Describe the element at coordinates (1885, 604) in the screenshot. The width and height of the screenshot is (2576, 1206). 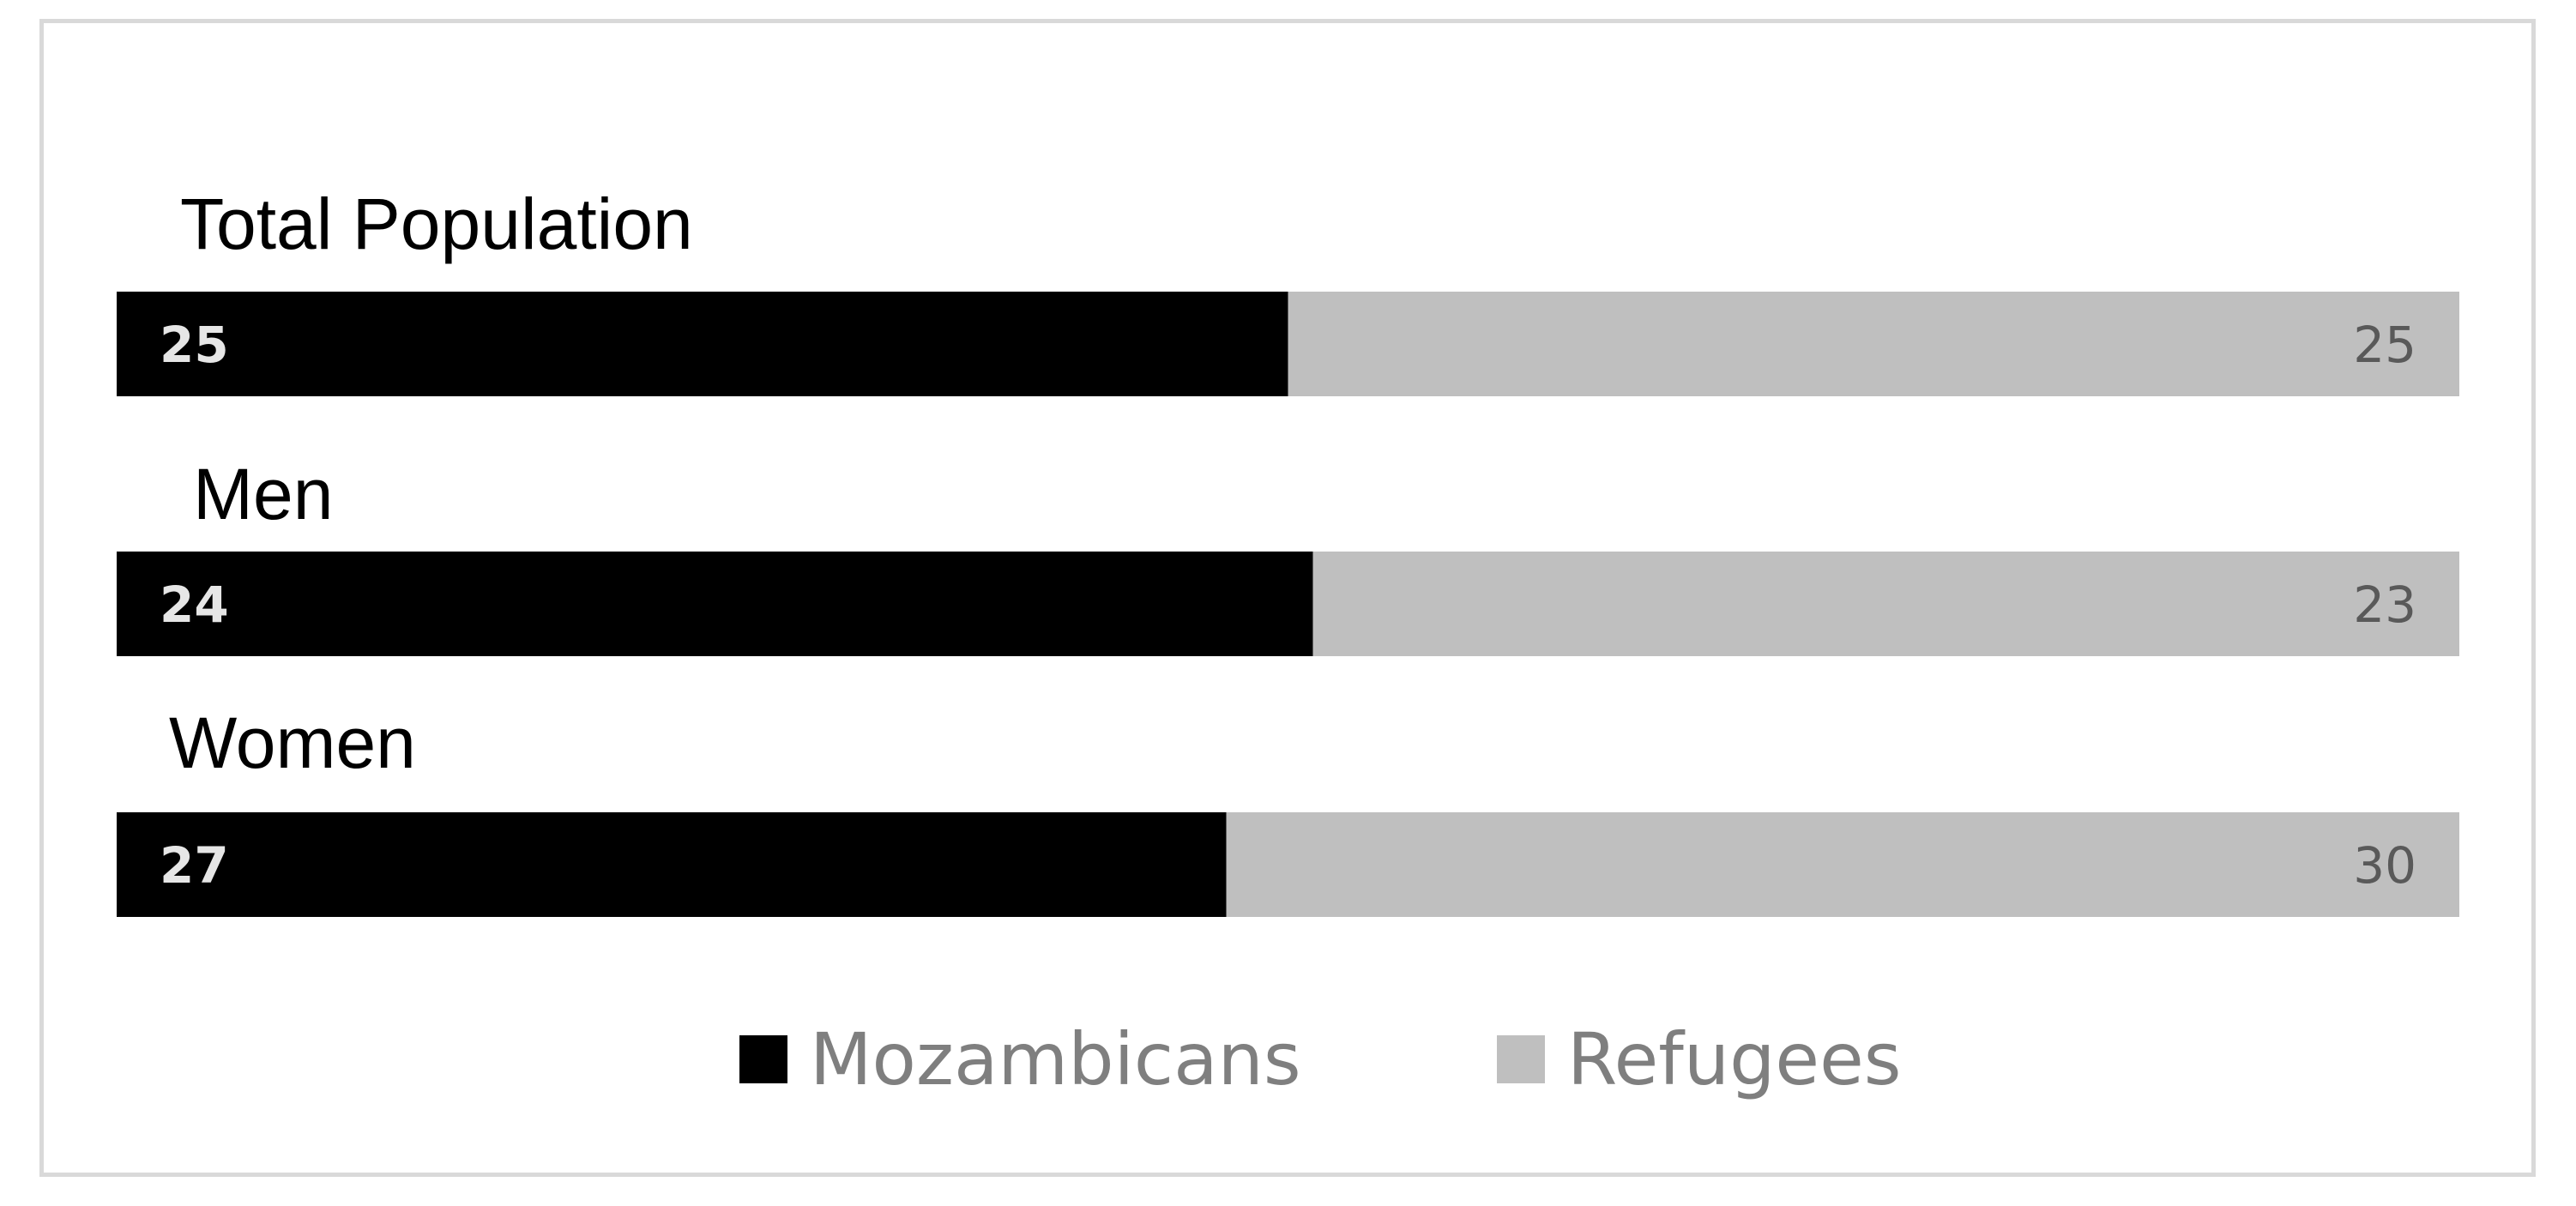
I see `bar-refugees-men` at that location.